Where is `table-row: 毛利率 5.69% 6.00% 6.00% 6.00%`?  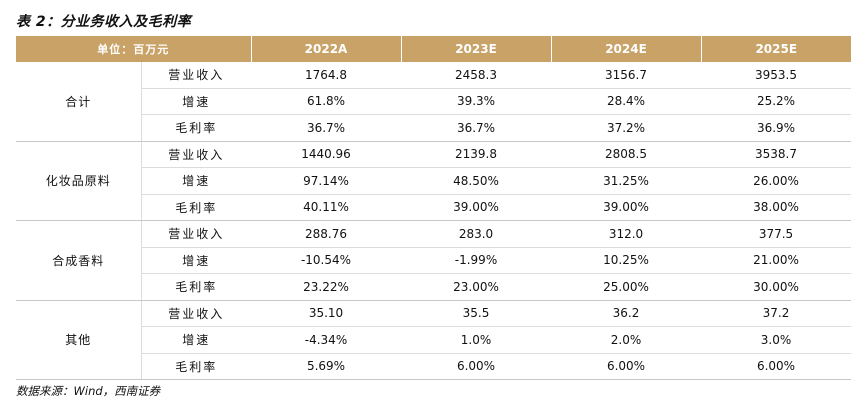
table-row: 毛利率 5.69% 6.00% 6.00% 6.00% is located at coordinates (433, 366).